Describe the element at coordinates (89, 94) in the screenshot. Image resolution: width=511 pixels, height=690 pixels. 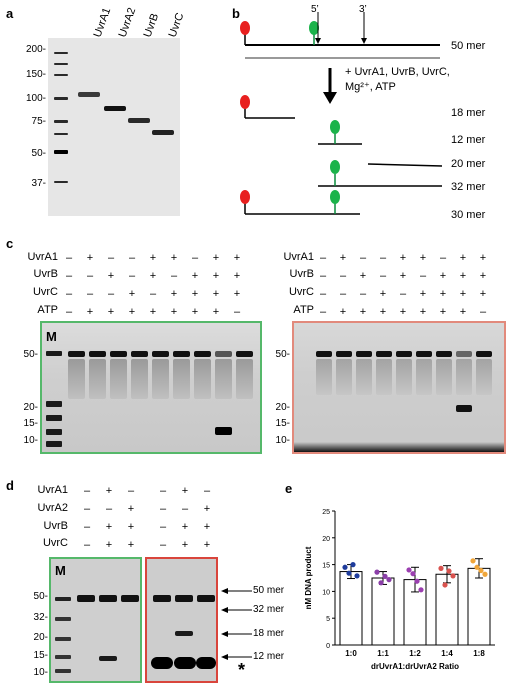
I see `uvra1-band` at that location.